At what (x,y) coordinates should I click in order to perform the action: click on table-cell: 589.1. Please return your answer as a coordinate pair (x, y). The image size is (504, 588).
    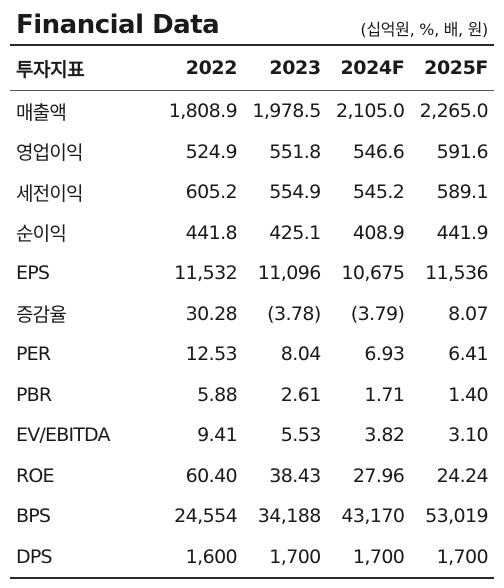
    Looking at the image, I should click on (462, 192).